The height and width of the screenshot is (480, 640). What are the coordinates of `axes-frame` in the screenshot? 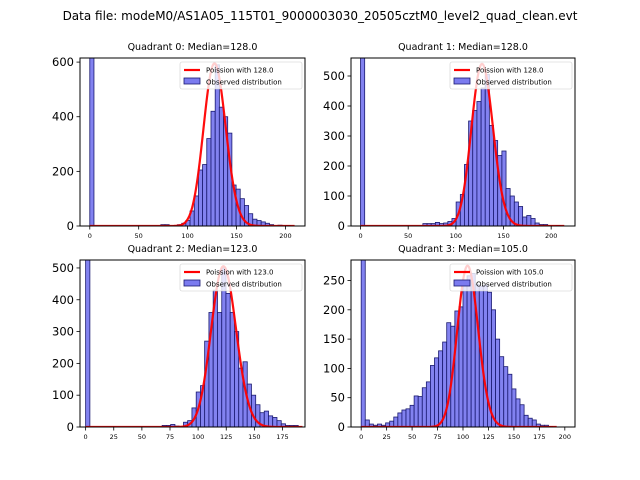 It's located at (463, 142).